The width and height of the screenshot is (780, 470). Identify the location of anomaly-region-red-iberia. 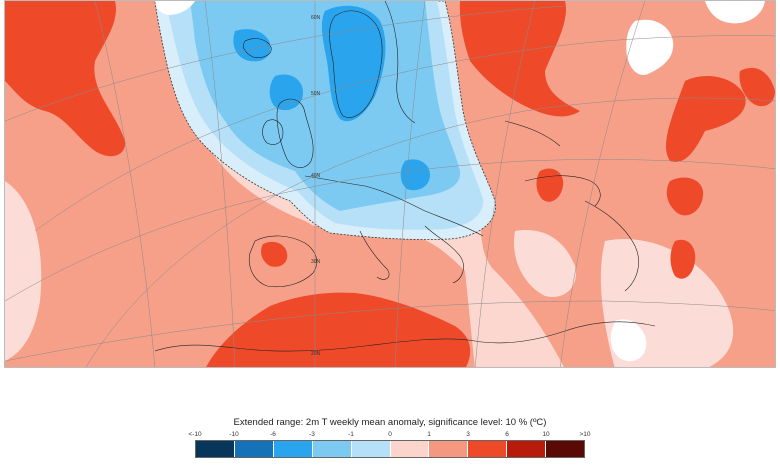
(274, 254).